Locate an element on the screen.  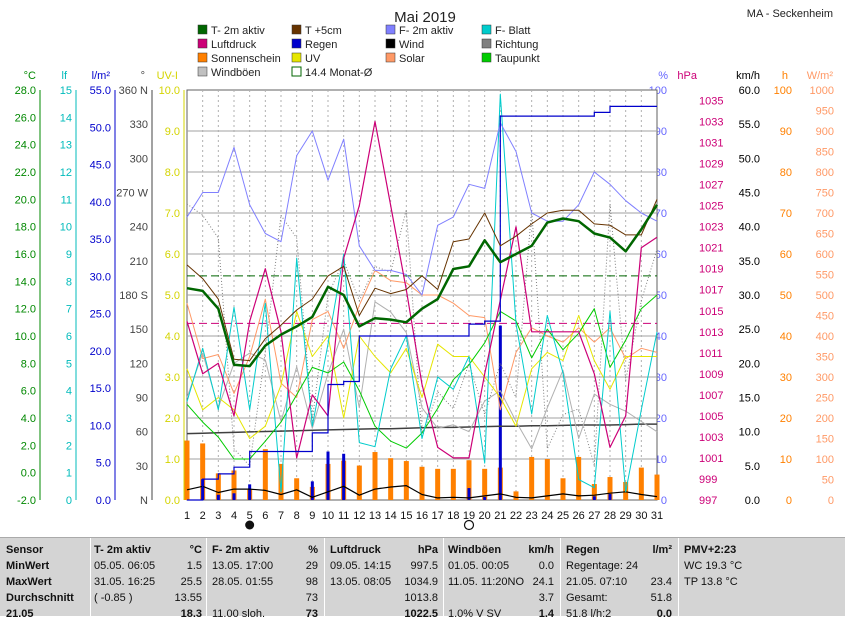
axis-tick-9: 350 is located at coordinates (825, 358).